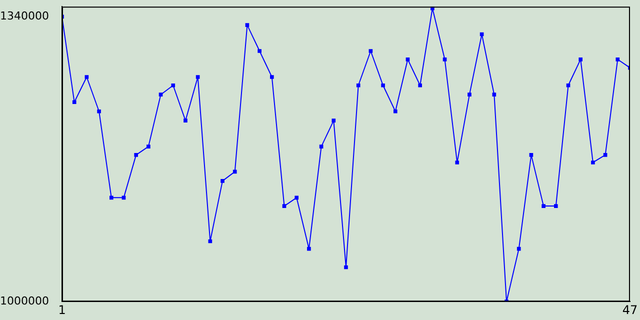 The image size is (640, 320). I want to click on x-tick-label: 47, so click(630, 309).